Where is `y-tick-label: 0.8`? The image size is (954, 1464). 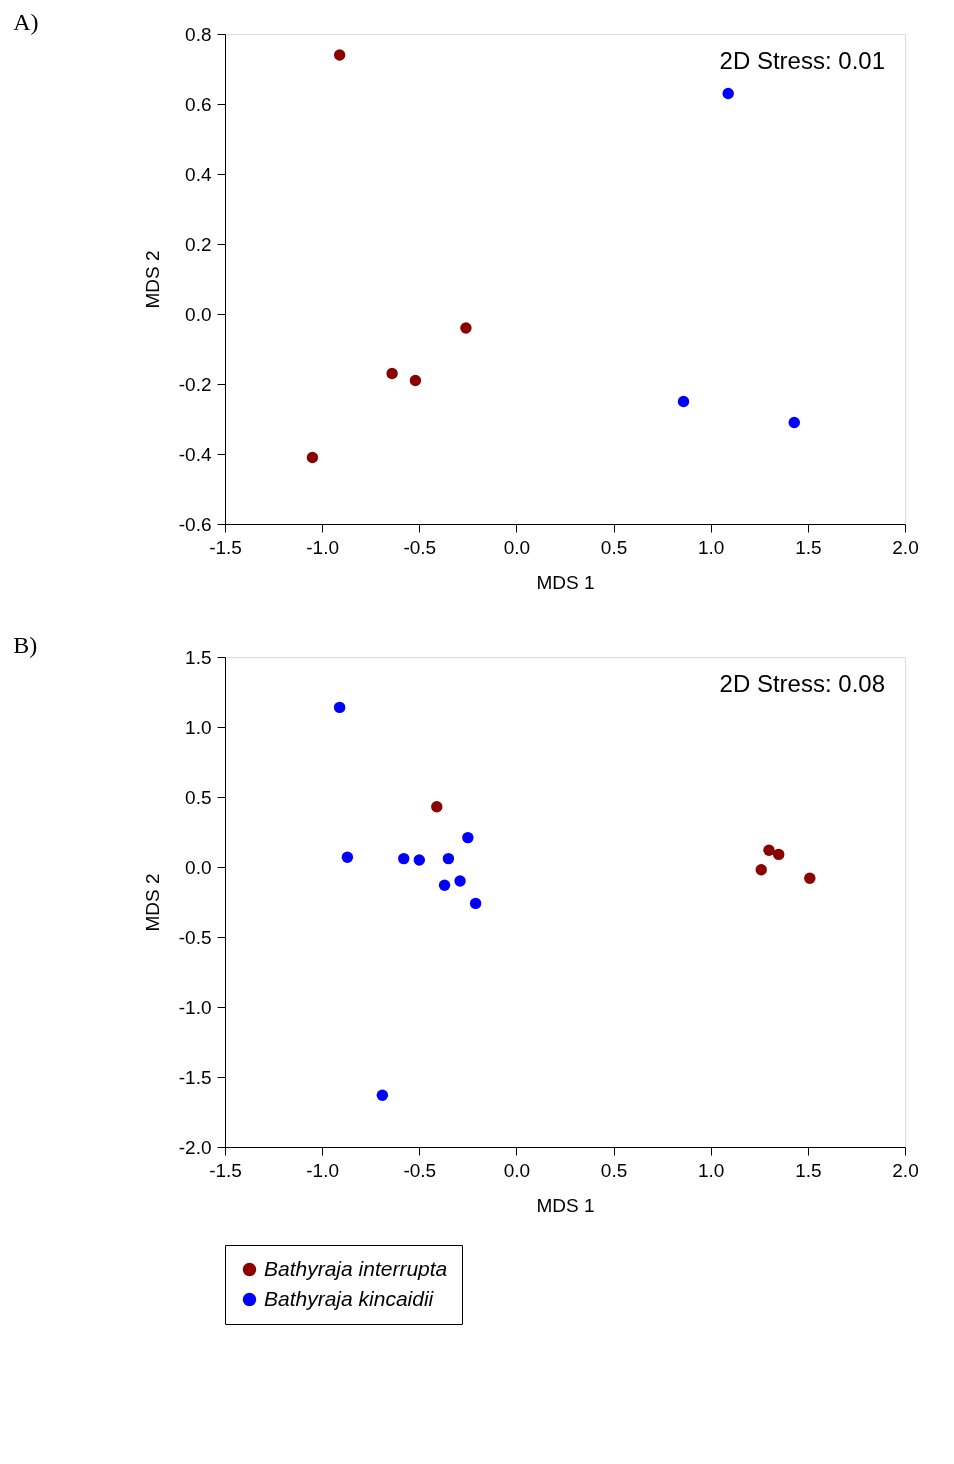 y-tick-label: 0.8 is located at coordinates (198, 34).